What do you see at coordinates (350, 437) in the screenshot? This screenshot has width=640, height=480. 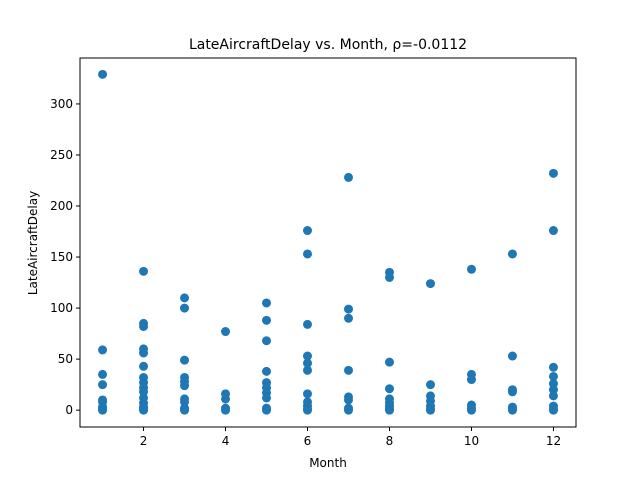 I see `x-axis-ticks: 2 4 6 8 10 12` at bounding box center [350, 437].